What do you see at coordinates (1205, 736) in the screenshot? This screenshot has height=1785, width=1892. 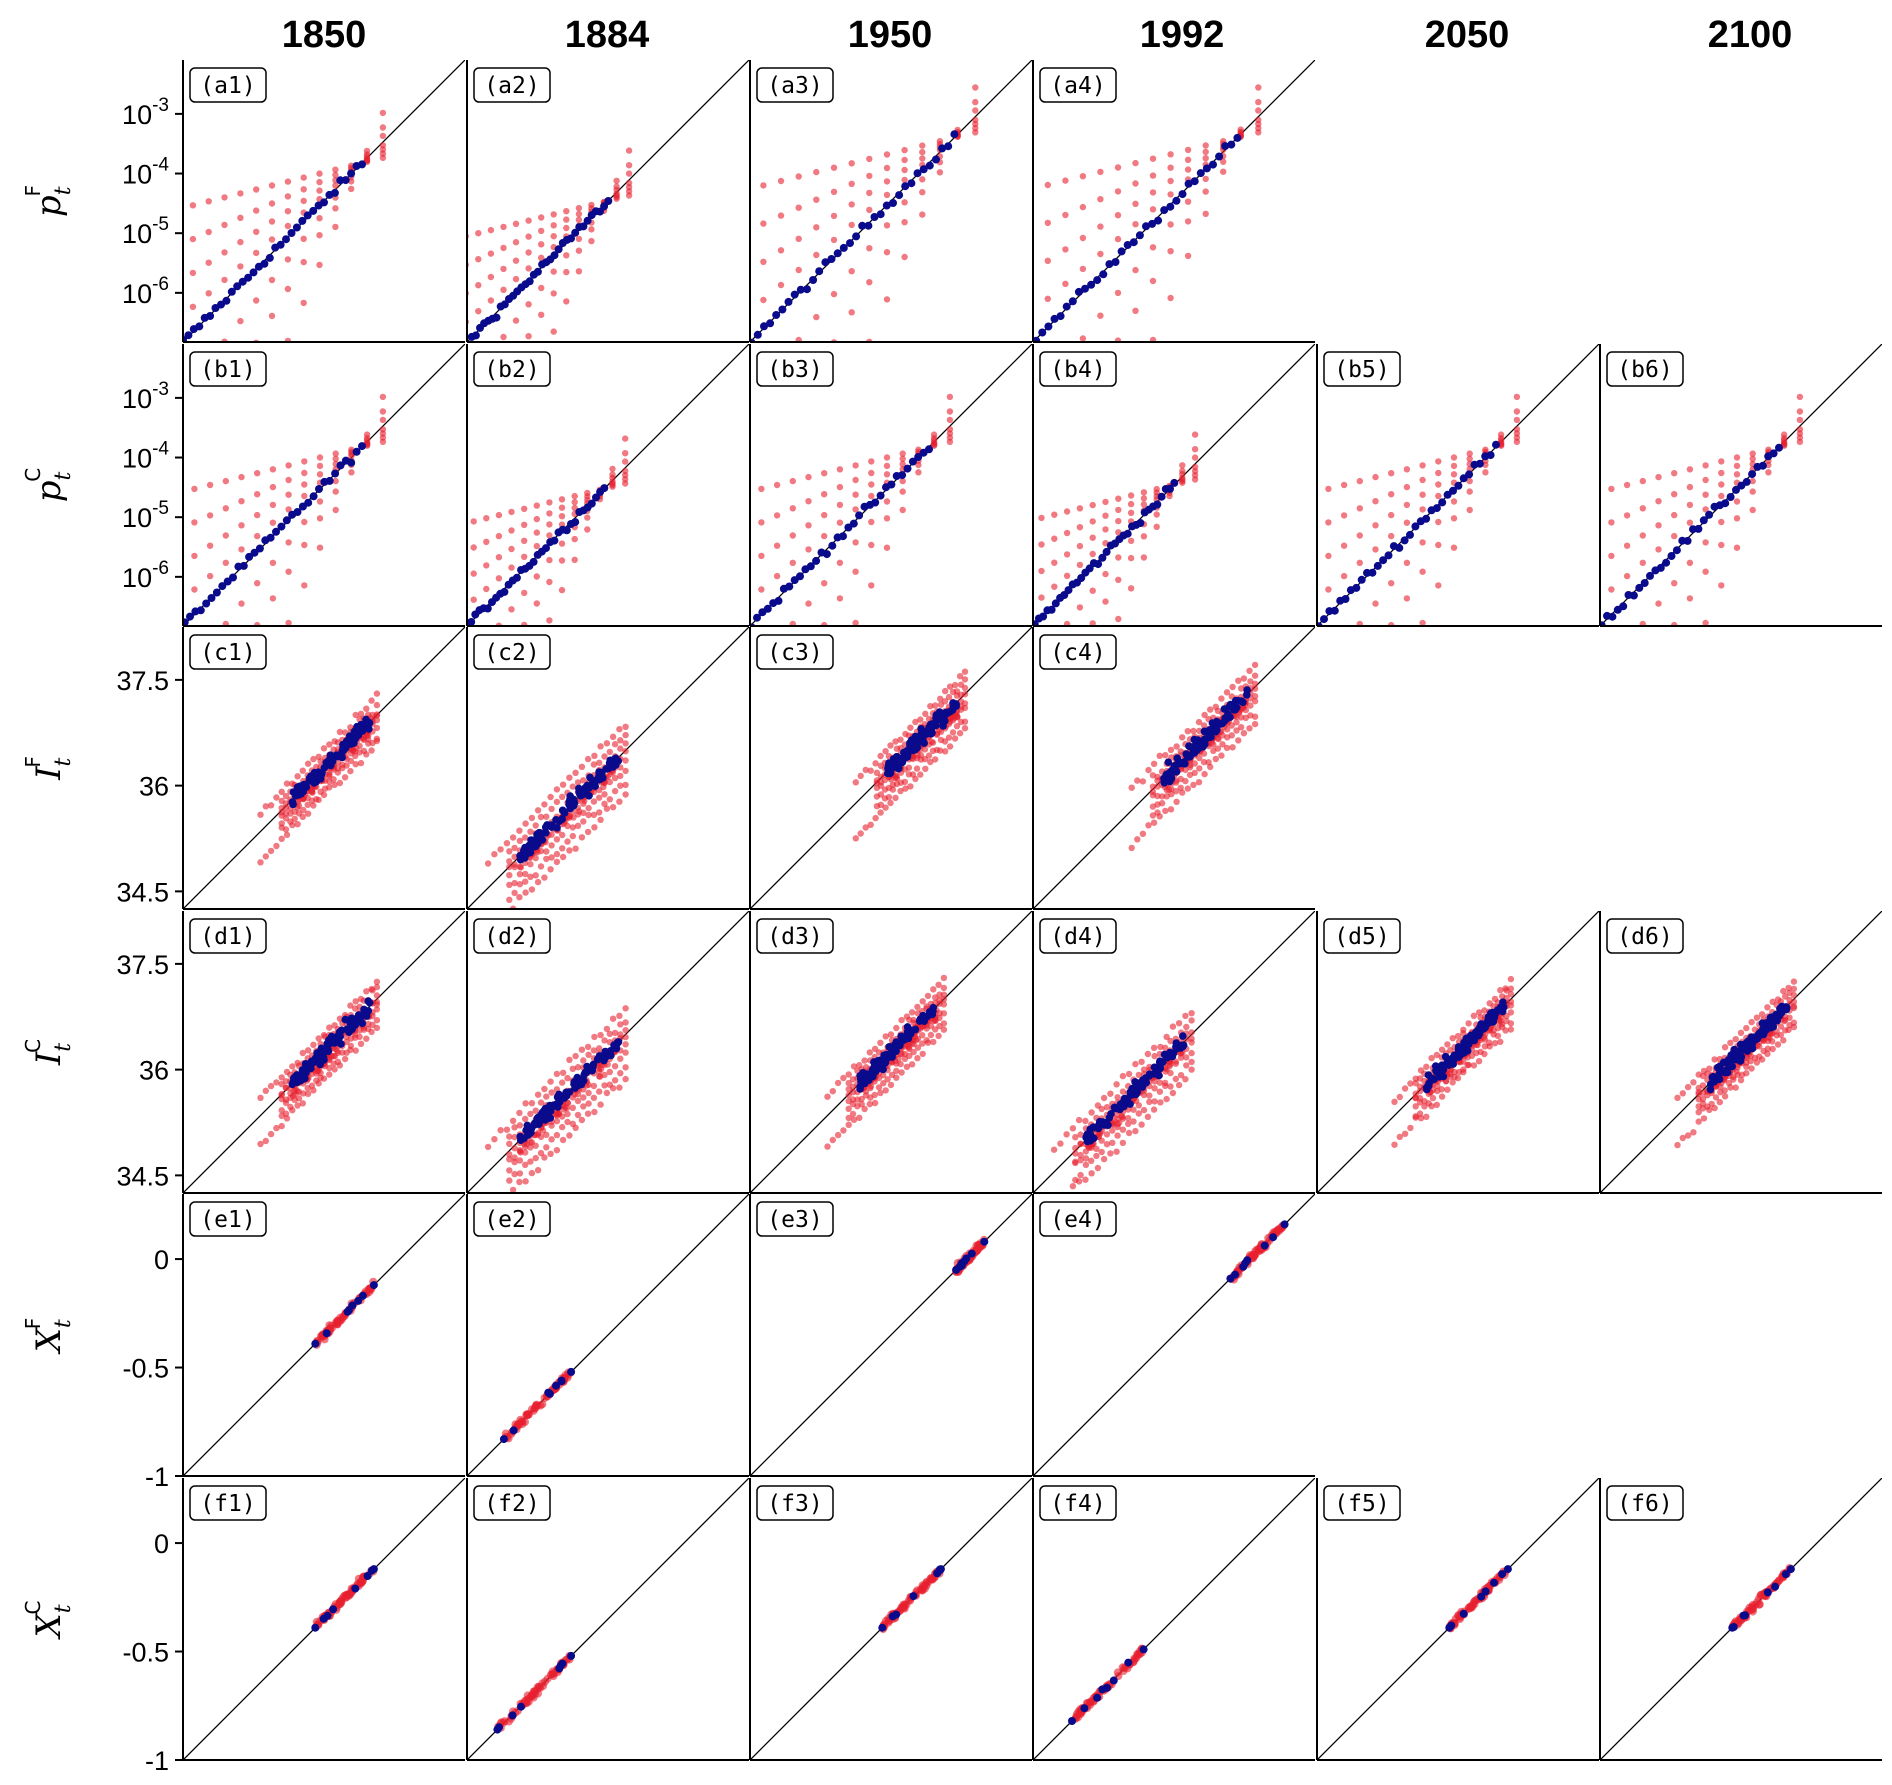 I see `blue-series` at bounding box center [1205, 736].